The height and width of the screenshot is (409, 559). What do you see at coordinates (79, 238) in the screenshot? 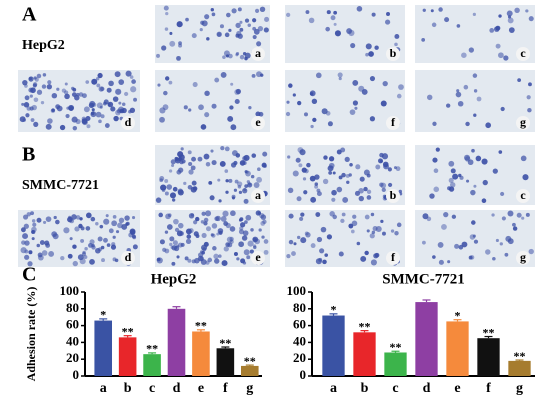
I see `micrograph: d` at bounding box center [79, 238].